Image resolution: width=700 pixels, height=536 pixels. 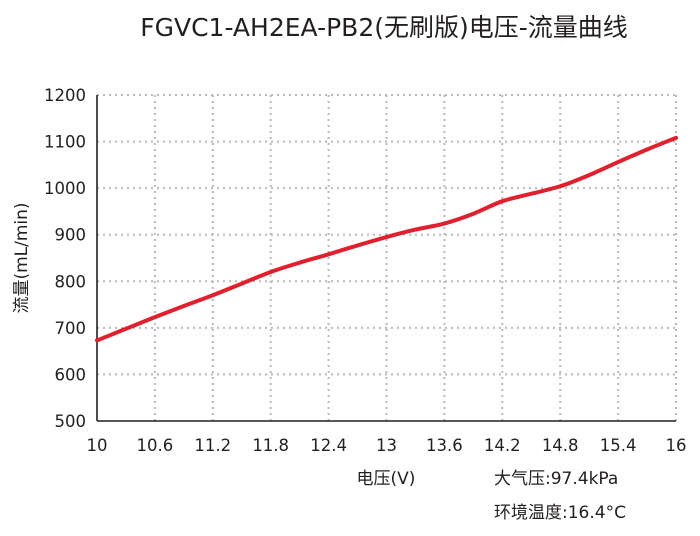 What do you see at coordinates (65, 95) in the screenshot?
I see `y-tick-label: 1200` at bounding box center [65, 95].